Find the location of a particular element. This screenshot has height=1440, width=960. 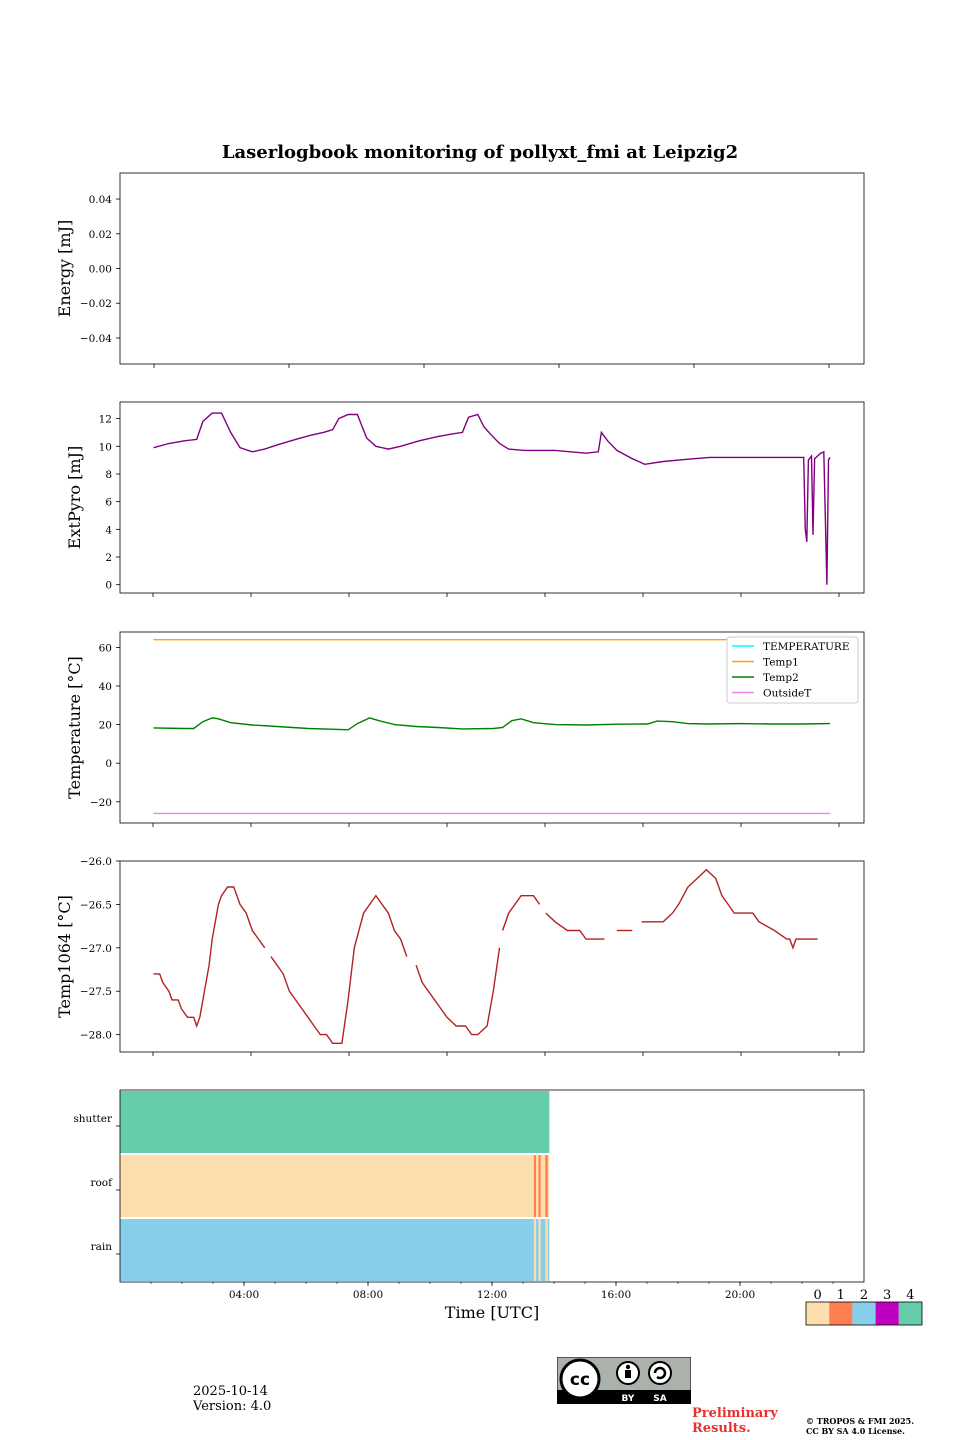

temperature-axes-frame is located at coordinates (492, 727).